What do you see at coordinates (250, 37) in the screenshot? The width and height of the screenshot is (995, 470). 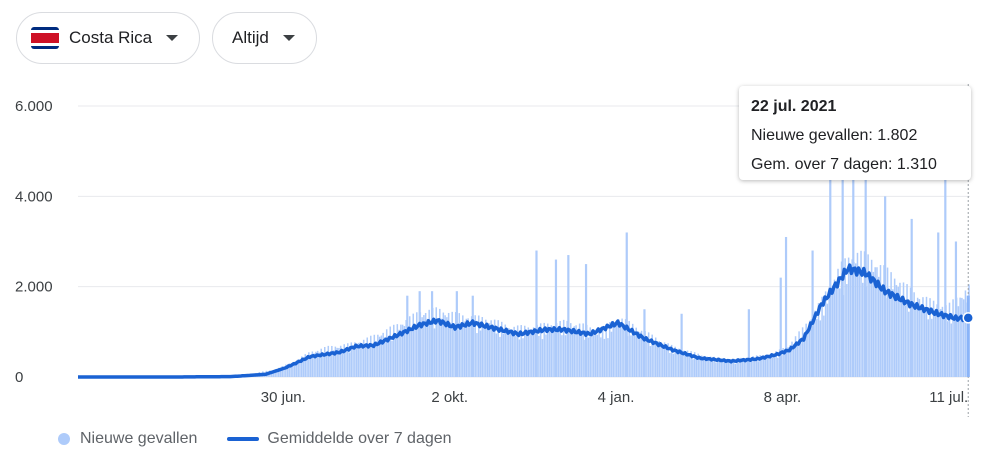 I see `period-label: Altijd` at bounding box center [250, 37].